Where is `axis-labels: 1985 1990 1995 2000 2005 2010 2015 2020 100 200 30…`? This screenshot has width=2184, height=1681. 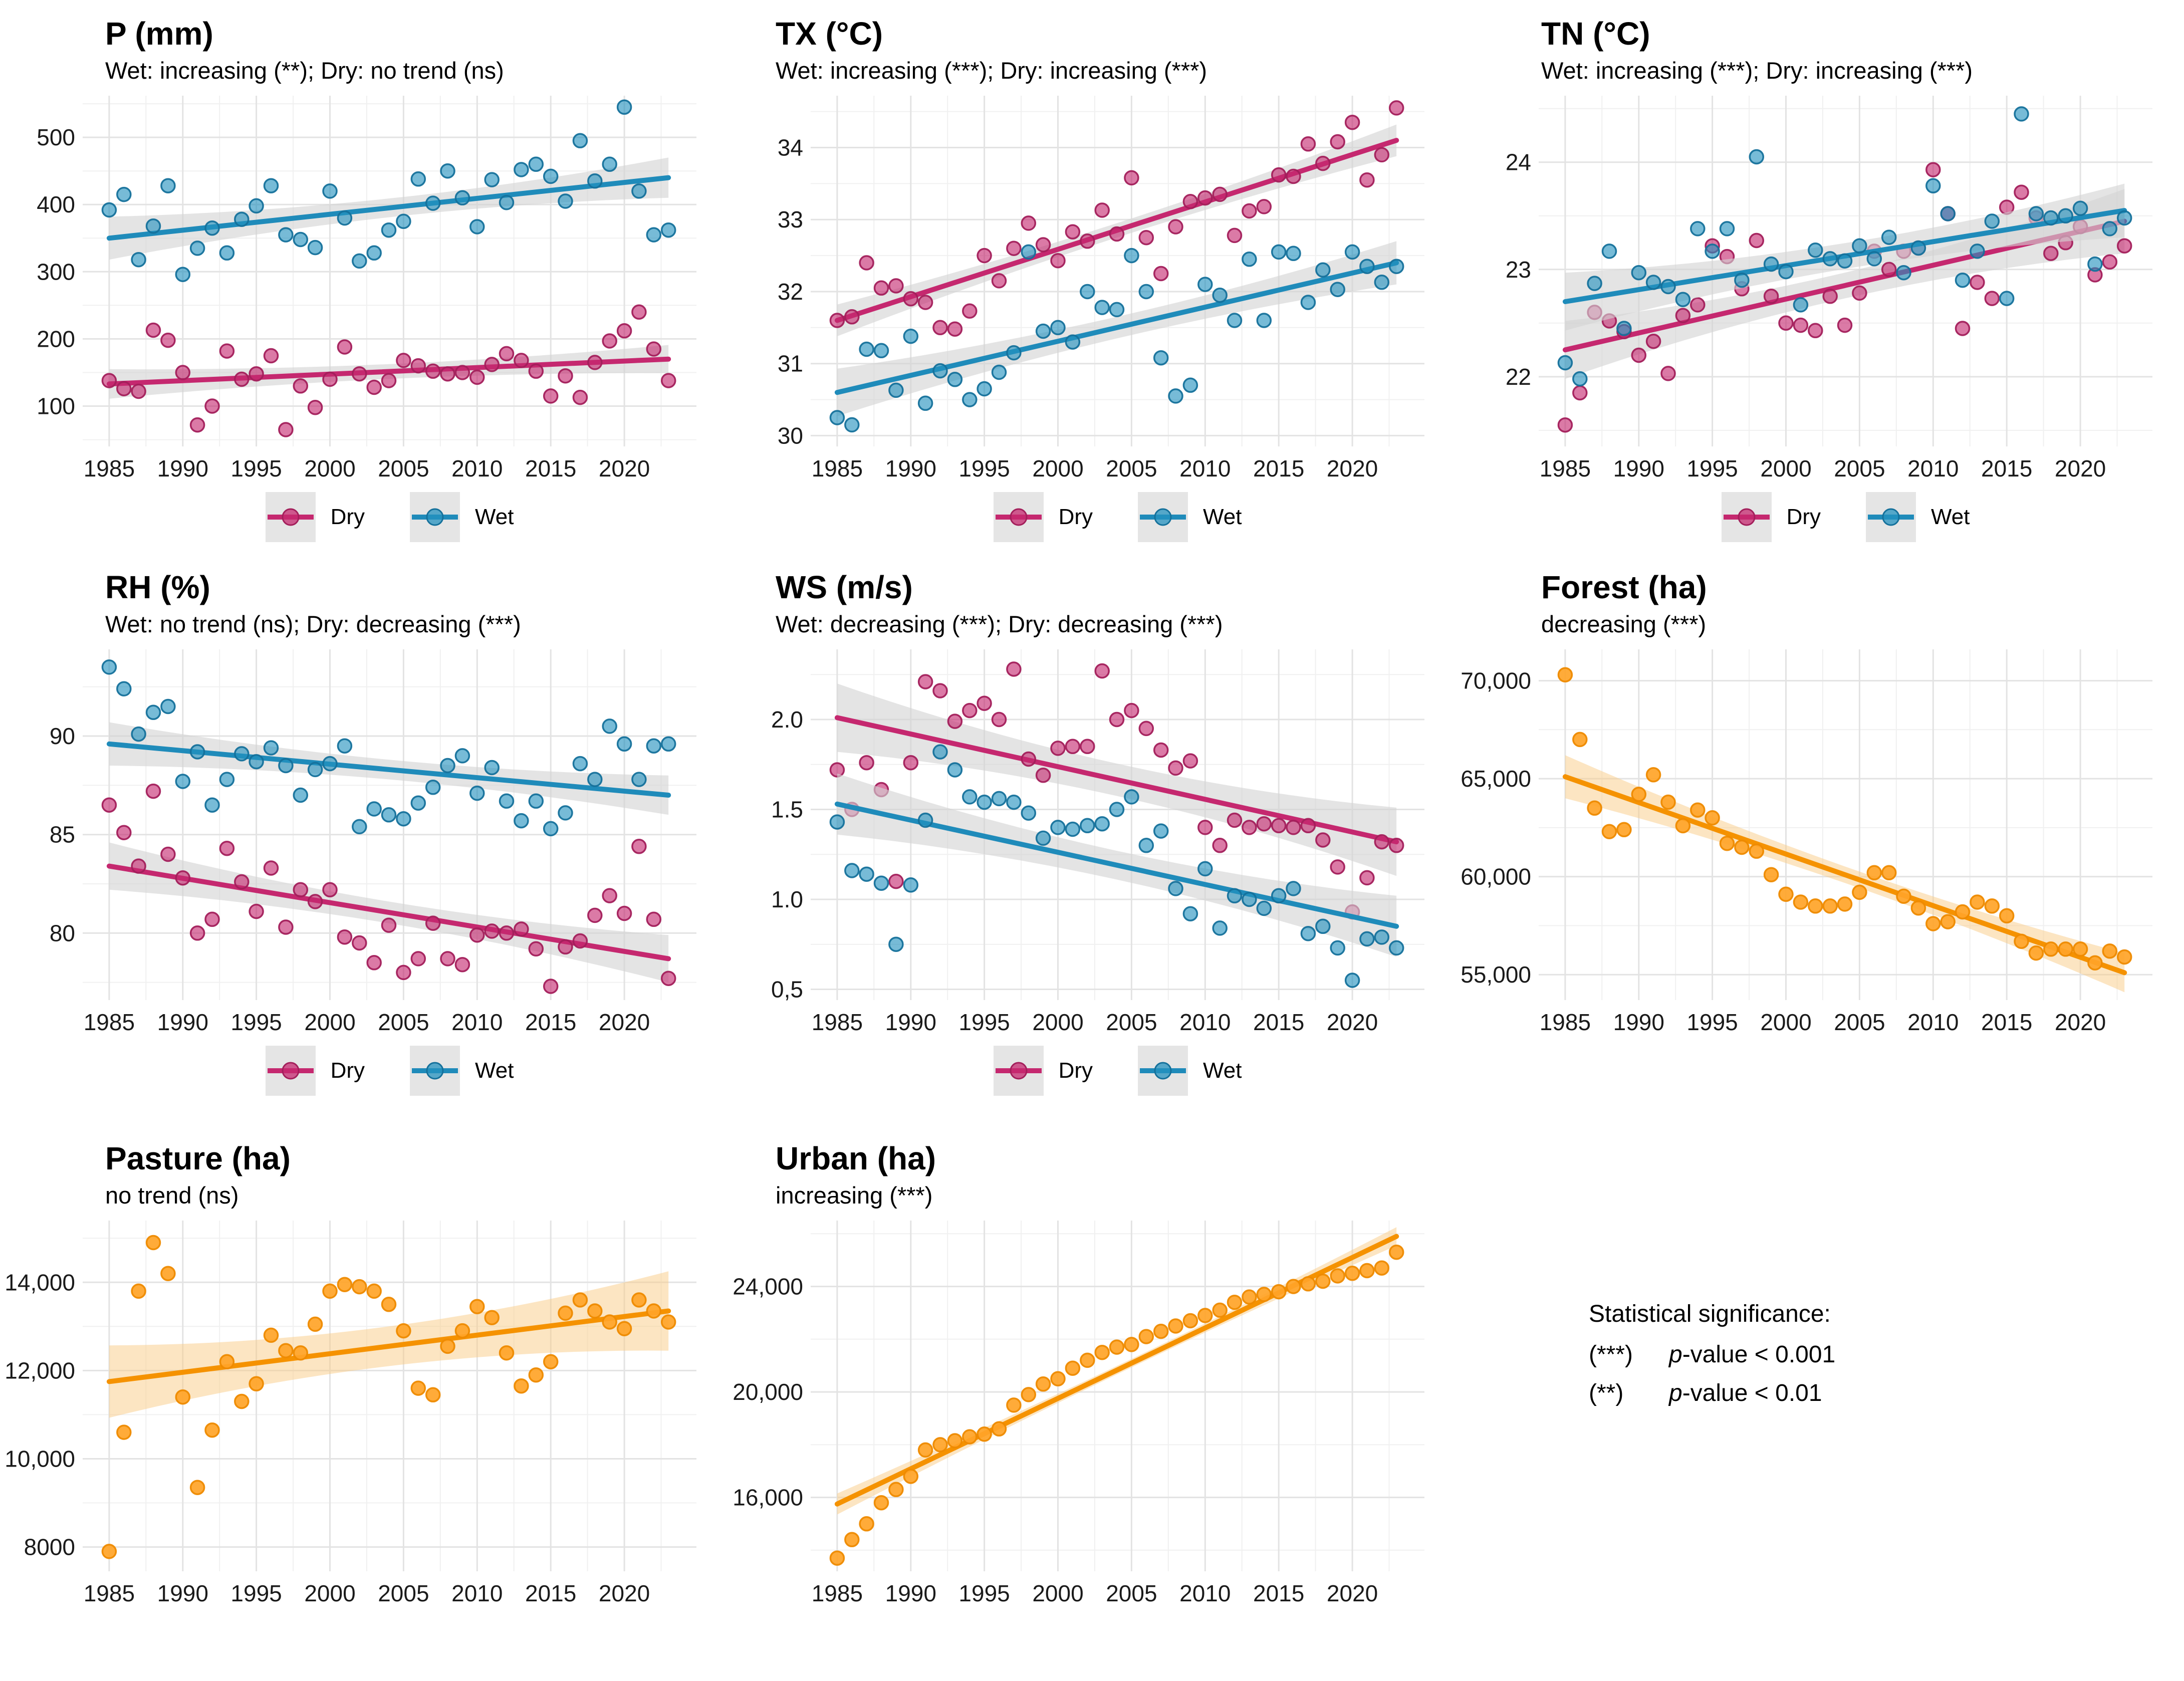 axis-labels: 1985 1990 1995 2000 2005 2010 2015 2020 100 200 30… is located at coordinates (343, 303).